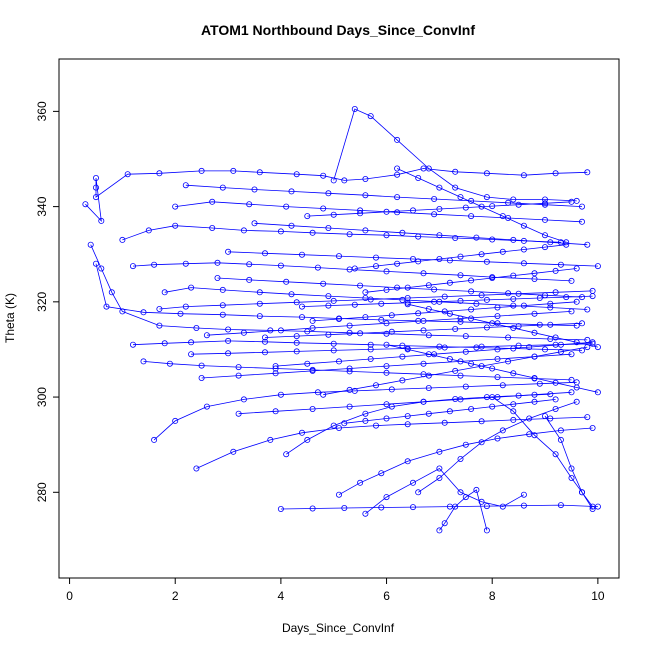 This screenshot has width=650, height=650. I want to click on x-axis-label: Days_Since_ConvInf, so click(338, 628).